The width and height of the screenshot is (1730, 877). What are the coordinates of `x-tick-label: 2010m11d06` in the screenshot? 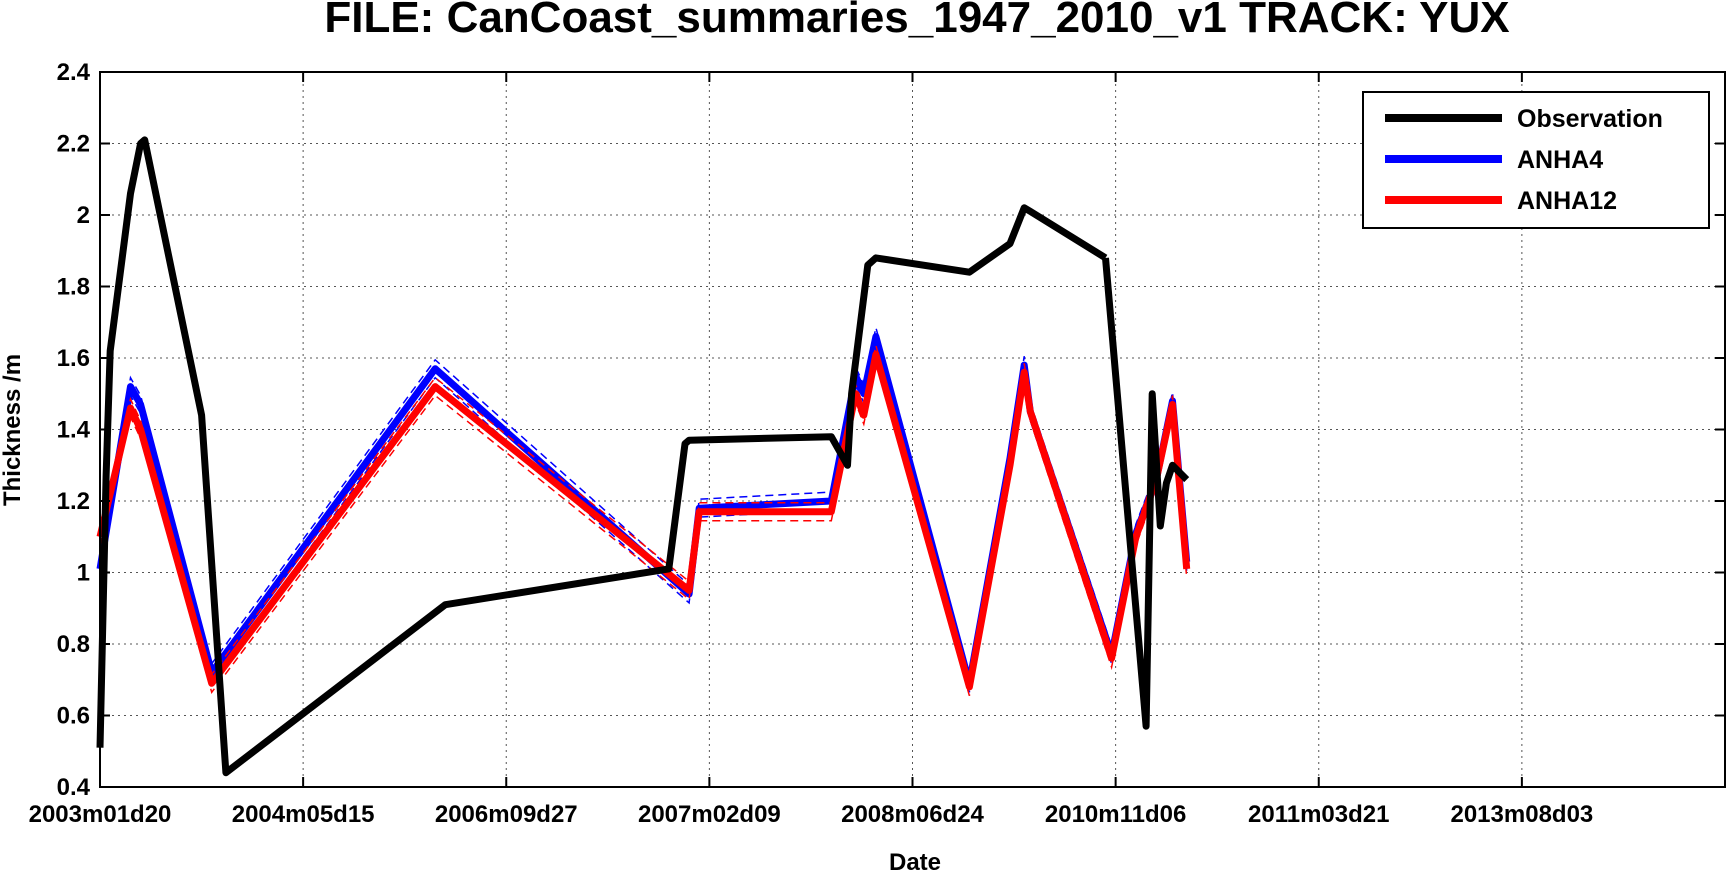 It's located at (1115, 814).